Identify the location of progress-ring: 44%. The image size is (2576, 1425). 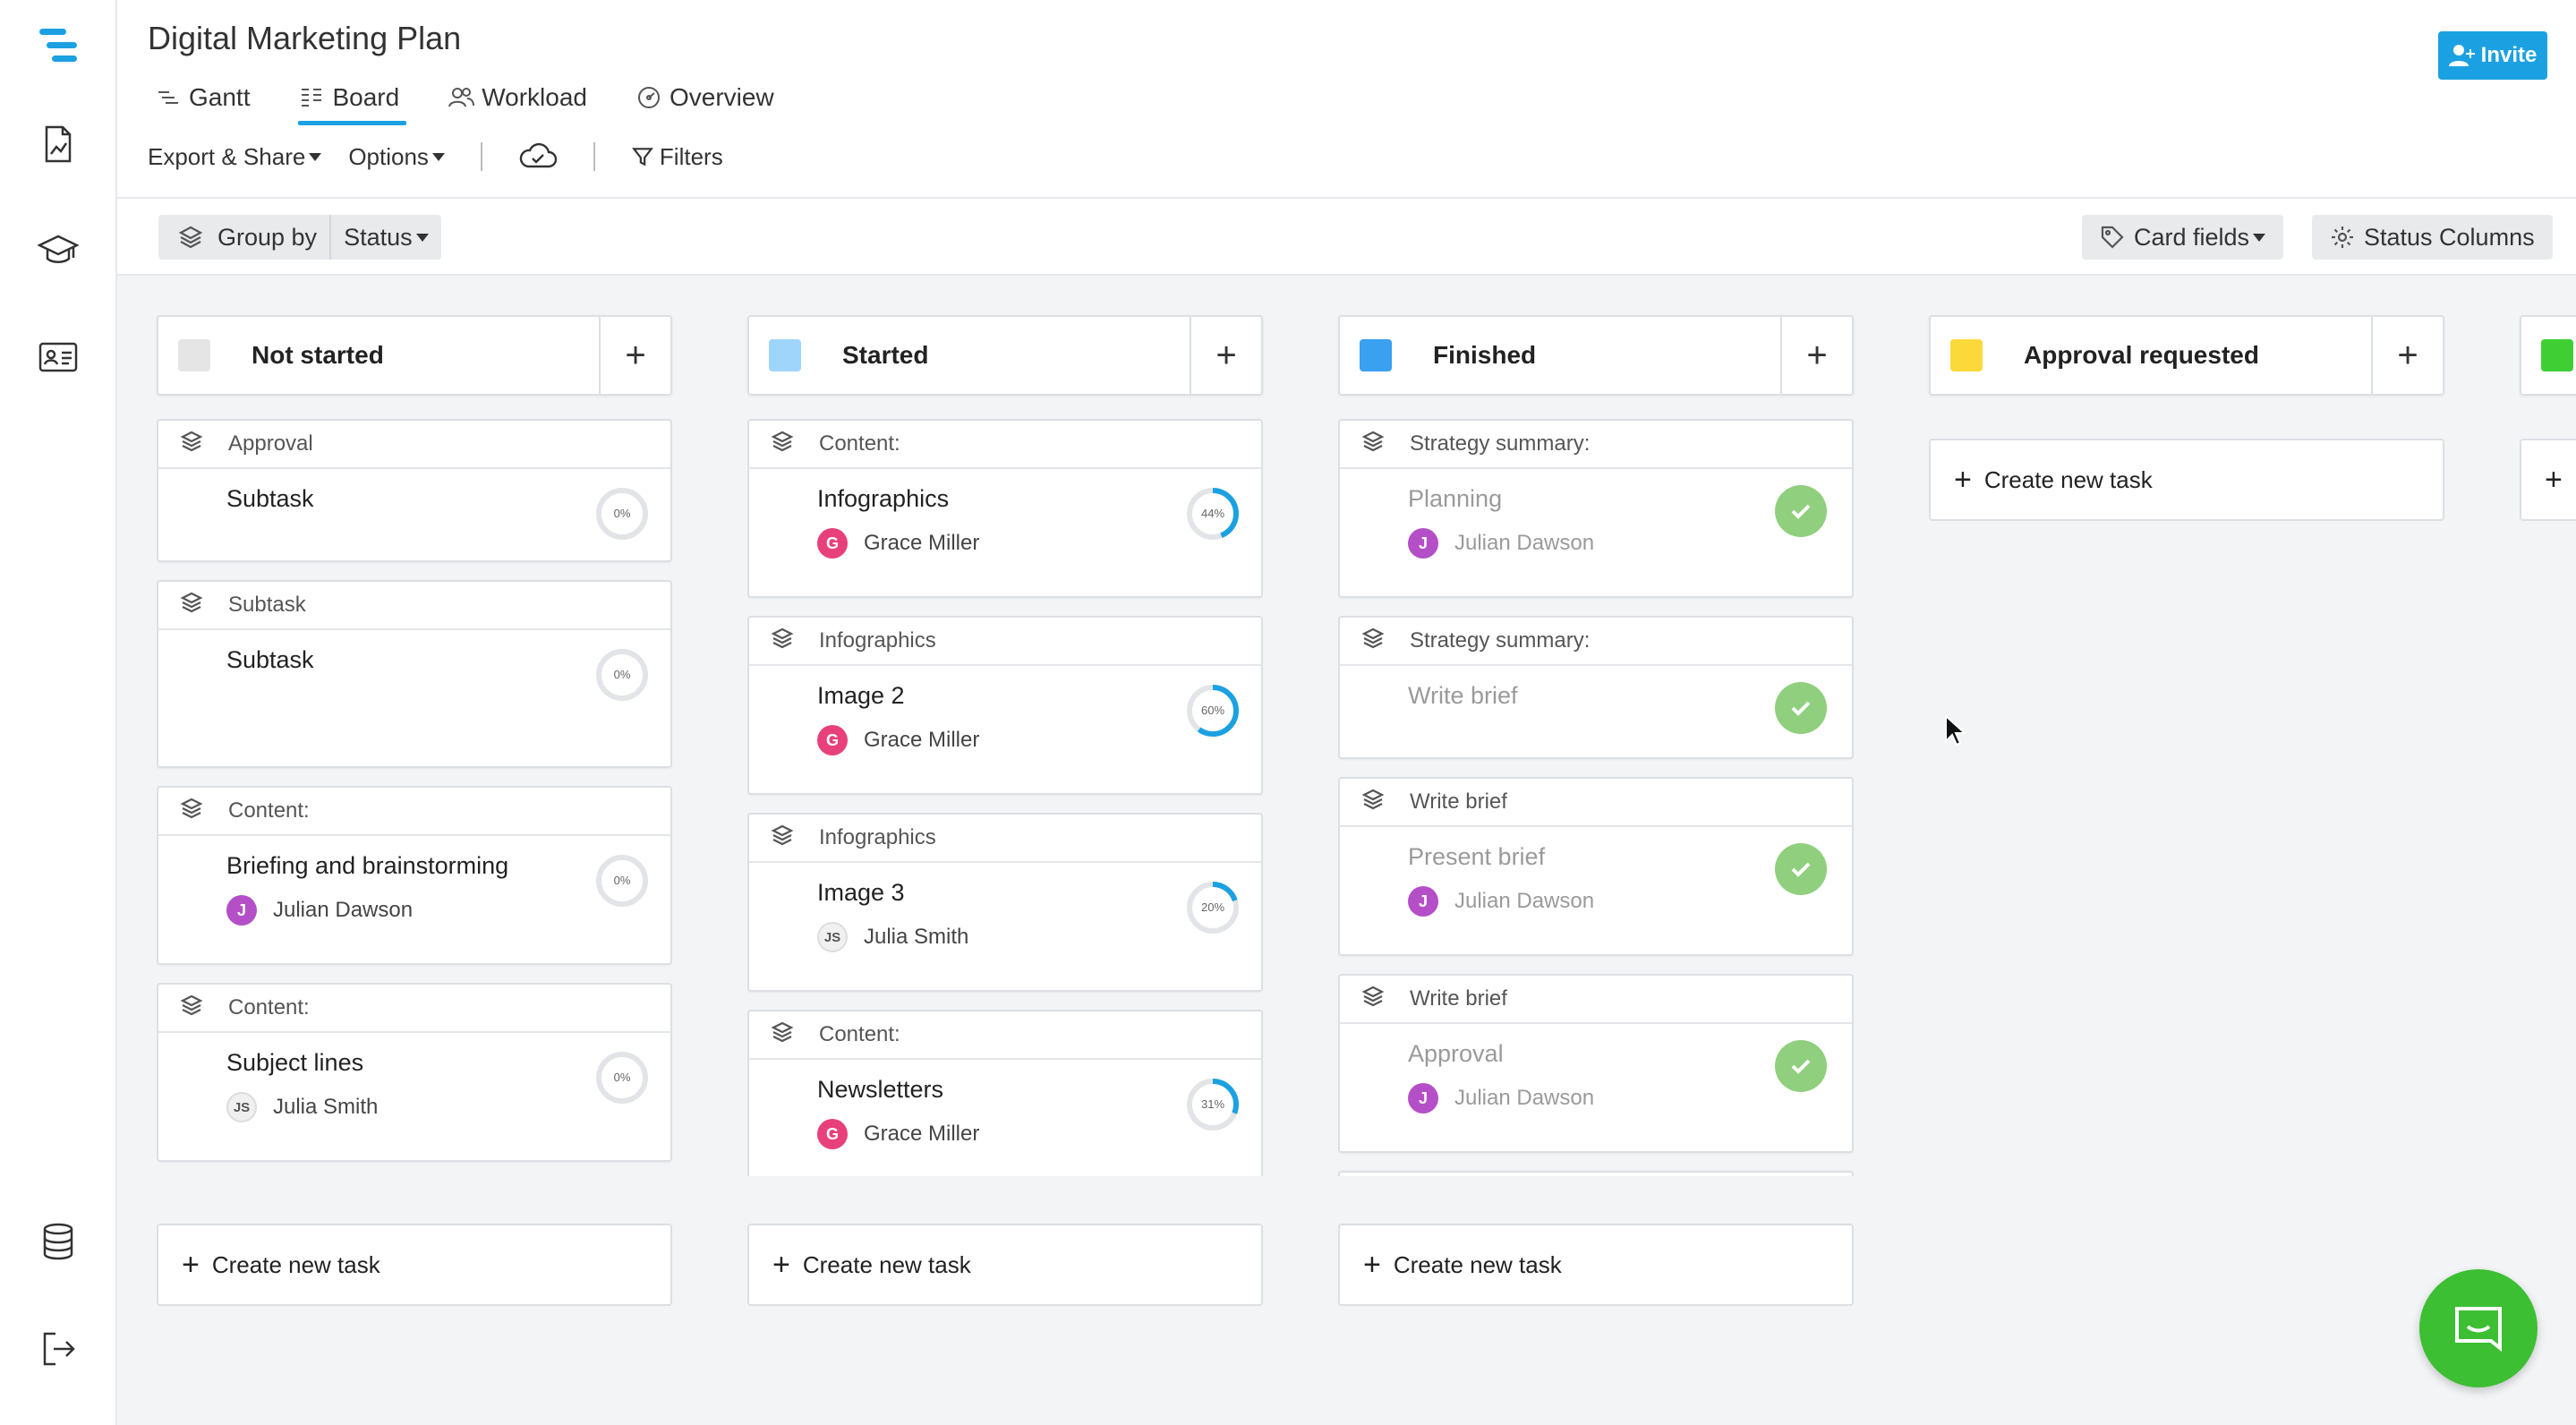
(1212, 513).